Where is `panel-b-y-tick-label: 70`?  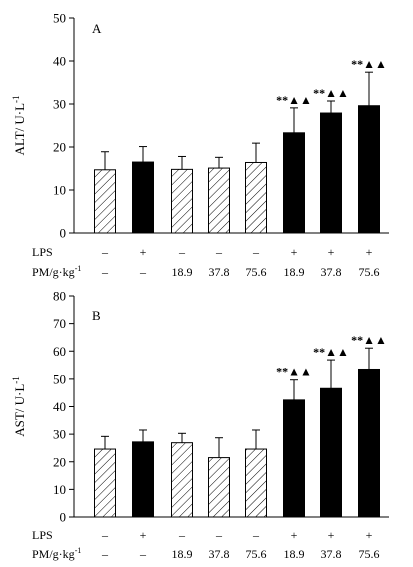
panel-b-y-tick-label: 70 is located at coordinates (59, 323).